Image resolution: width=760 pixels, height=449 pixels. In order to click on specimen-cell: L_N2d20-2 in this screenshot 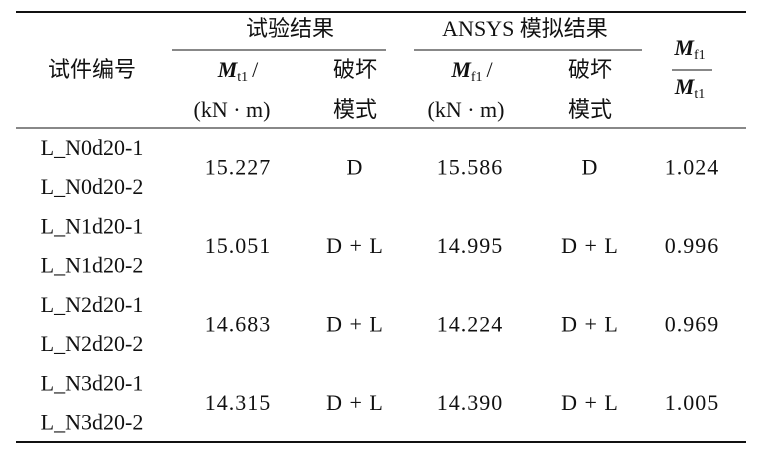, I will do `click(92, 343)`.